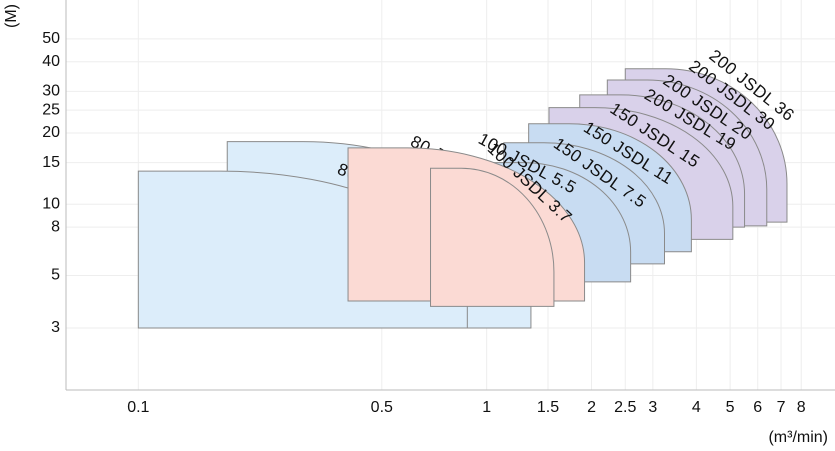 This screenshot has width=835, height=451. Describe the element at coordinates (591, 407) in the screenshot. I see `x-tick-label: 2` at that location.